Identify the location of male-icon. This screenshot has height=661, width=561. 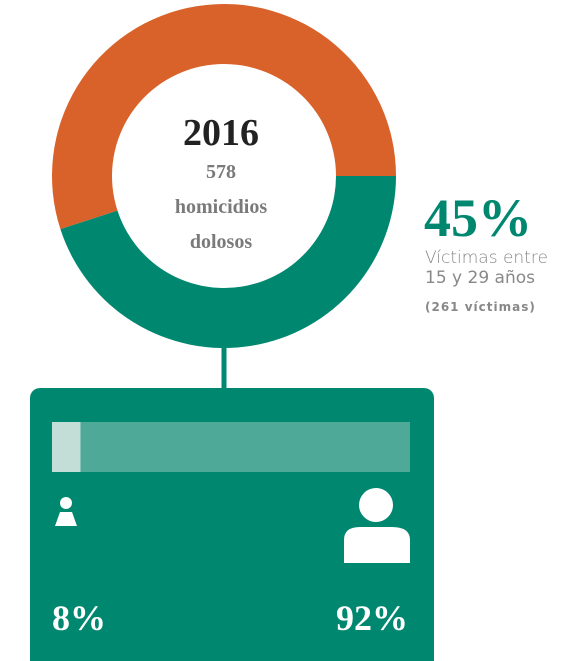
(377, 525).